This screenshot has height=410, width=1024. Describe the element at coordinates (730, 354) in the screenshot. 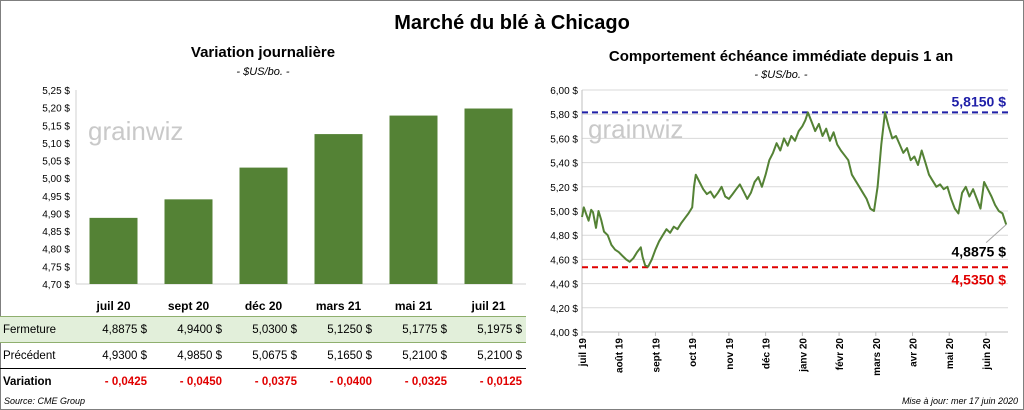

I see `line-x-tick-label: nov 19` at that location.